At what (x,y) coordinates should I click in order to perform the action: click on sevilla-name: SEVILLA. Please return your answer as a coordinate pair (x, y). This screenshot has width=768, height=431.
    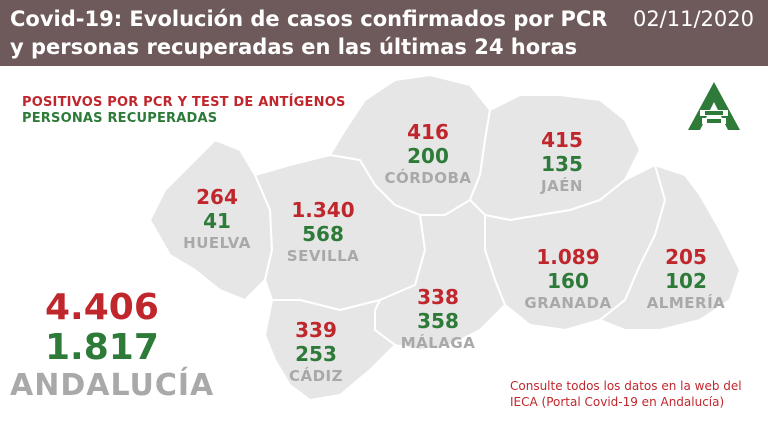
    Looking at the image, I should click on (323, 256).